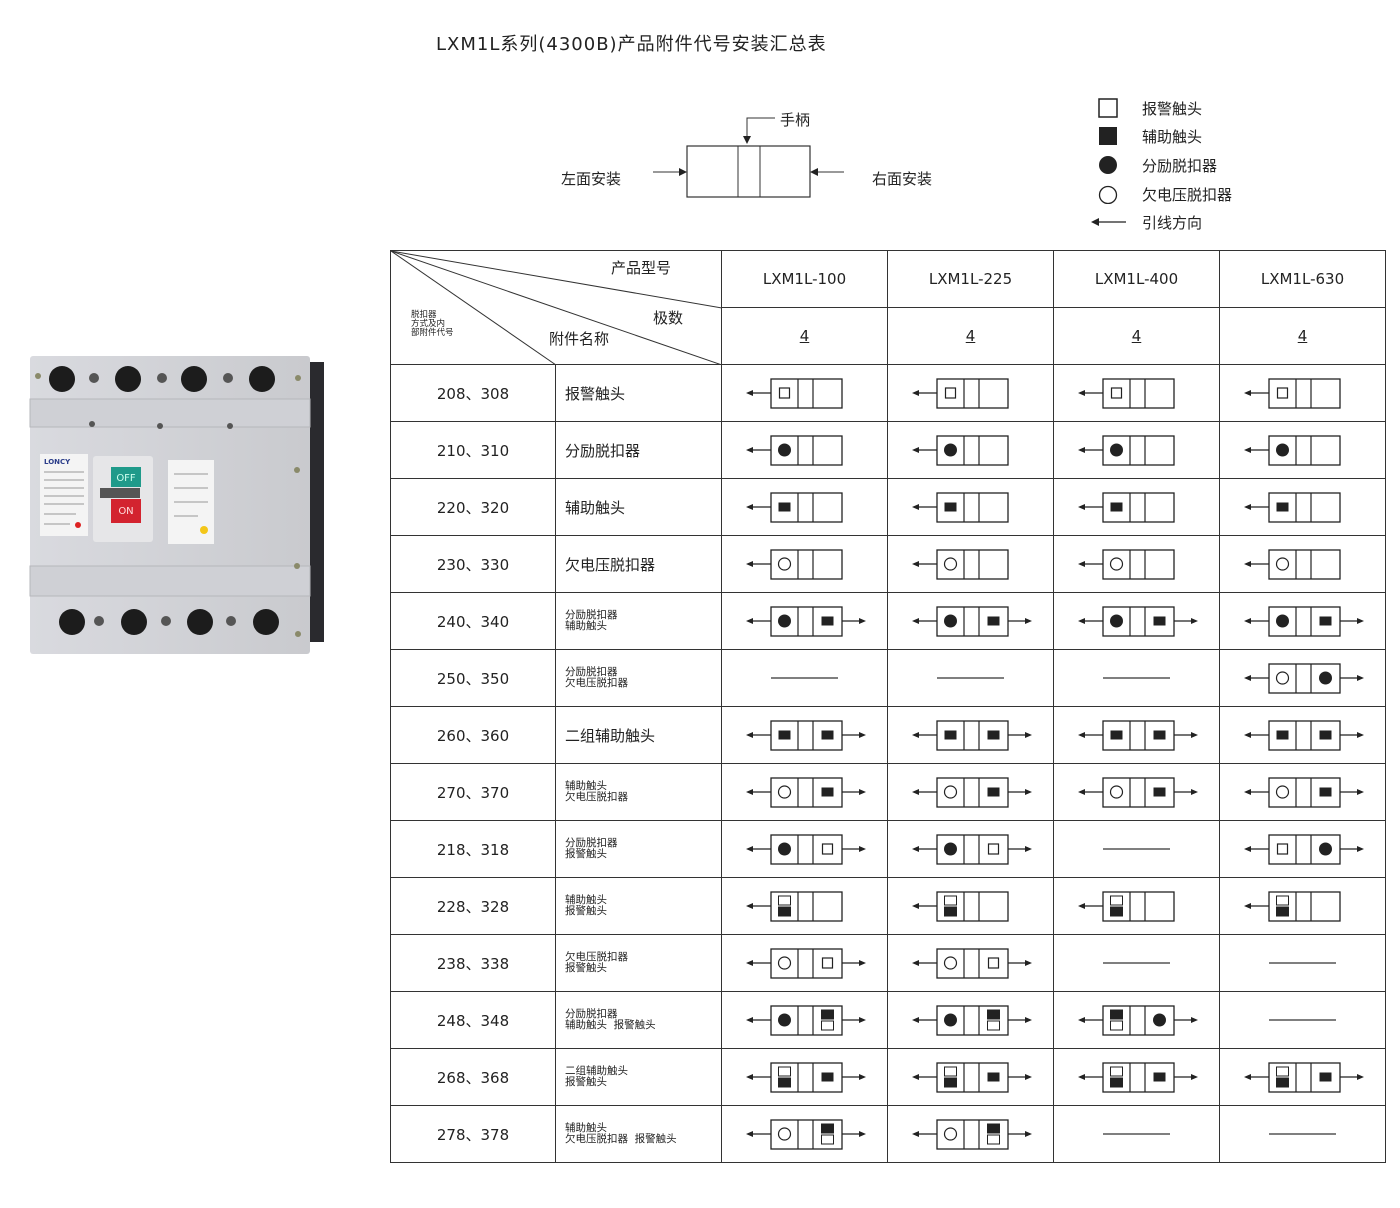 The width and height of the screenshot is (1400, 1208). What do you see at coordinates (473, 735) in the screenshot?
I see `accessory-code: 260、360` at bounding box center [473, 735].